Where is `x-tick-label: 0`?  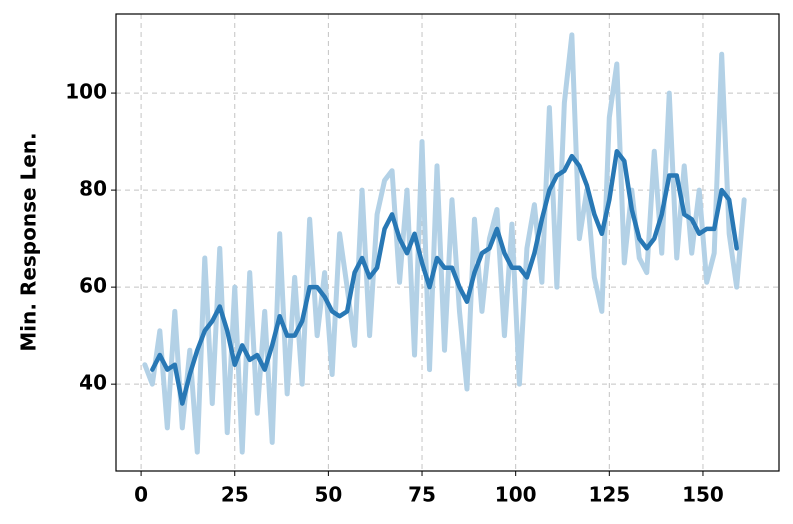
x-tick-label: 0 is located at coordinates (141, 495).